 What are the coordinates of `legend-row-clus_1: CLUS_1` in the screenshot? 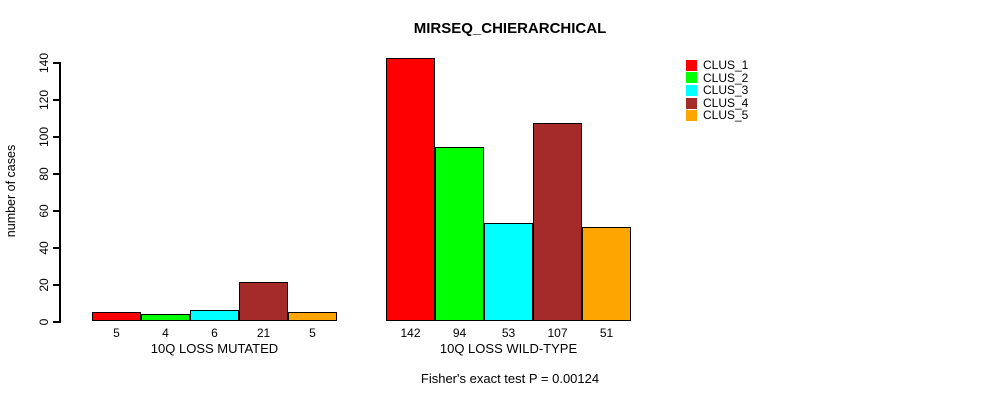 It's located at (717, 65).